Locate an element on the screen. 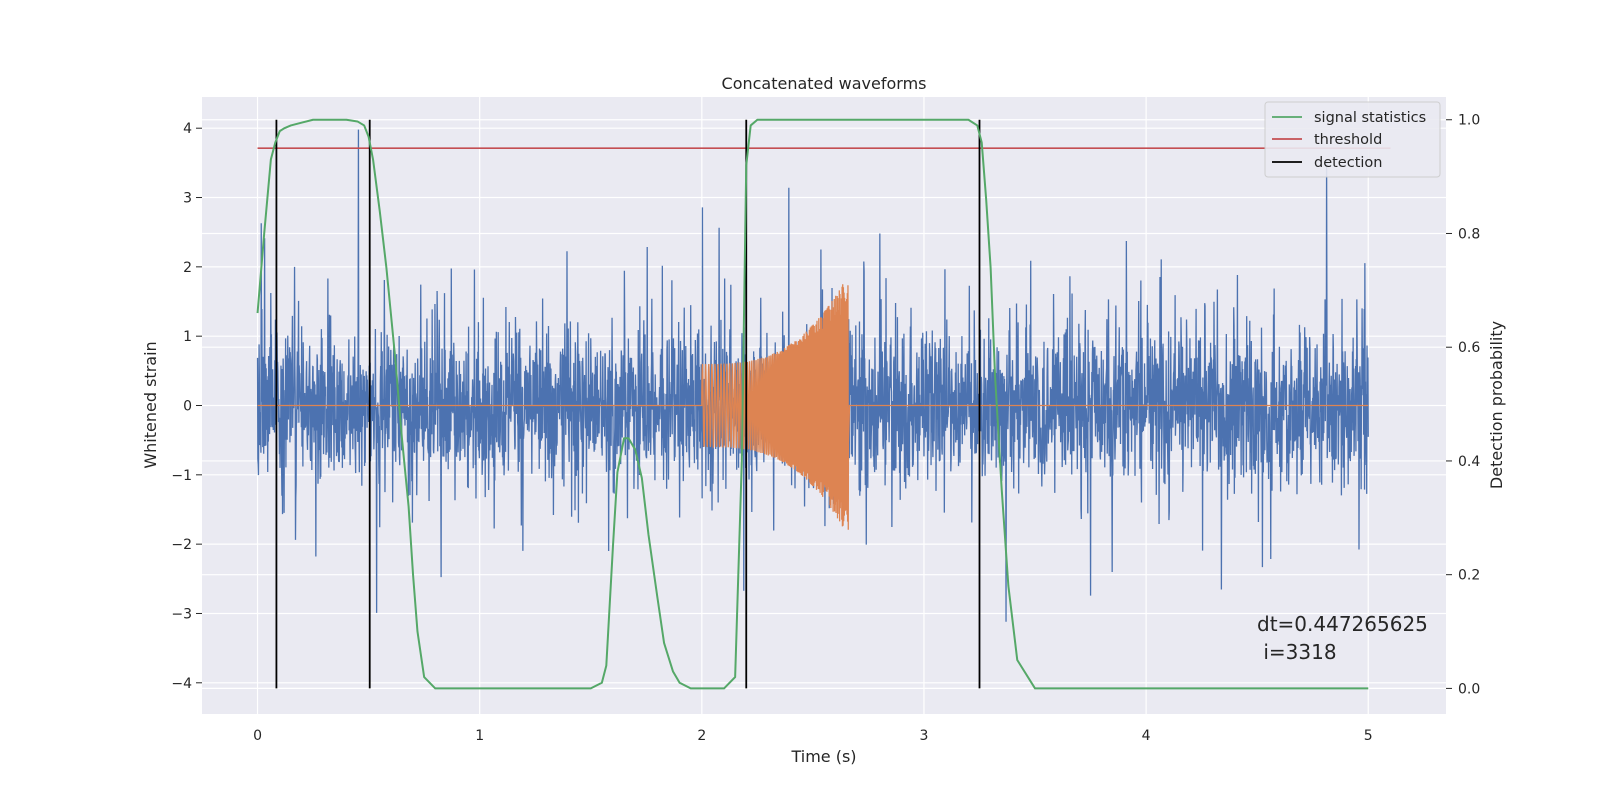 The width and height of the screenshot is (1600, 800). x-tick-label: 1 is located at coordinates (479, 736).